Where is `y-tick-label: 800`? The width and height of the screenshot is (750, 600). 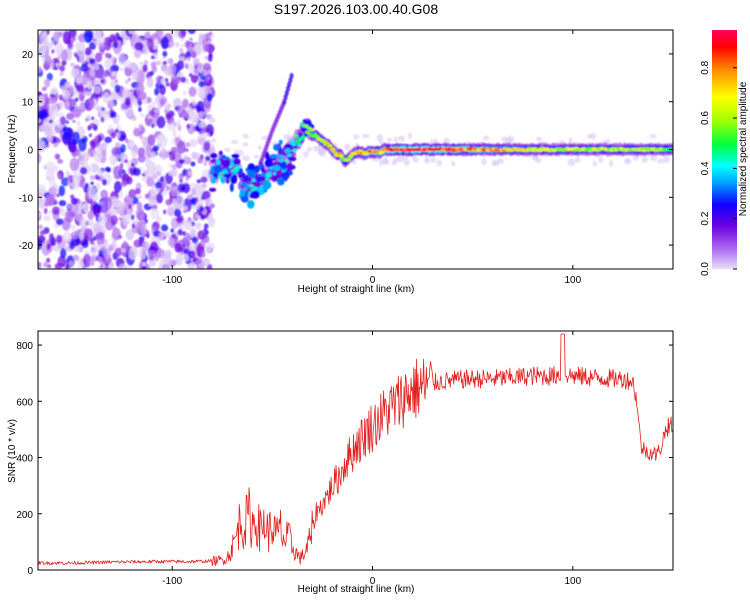
y-tick-label: 800 is located at coordinates (24, 346).